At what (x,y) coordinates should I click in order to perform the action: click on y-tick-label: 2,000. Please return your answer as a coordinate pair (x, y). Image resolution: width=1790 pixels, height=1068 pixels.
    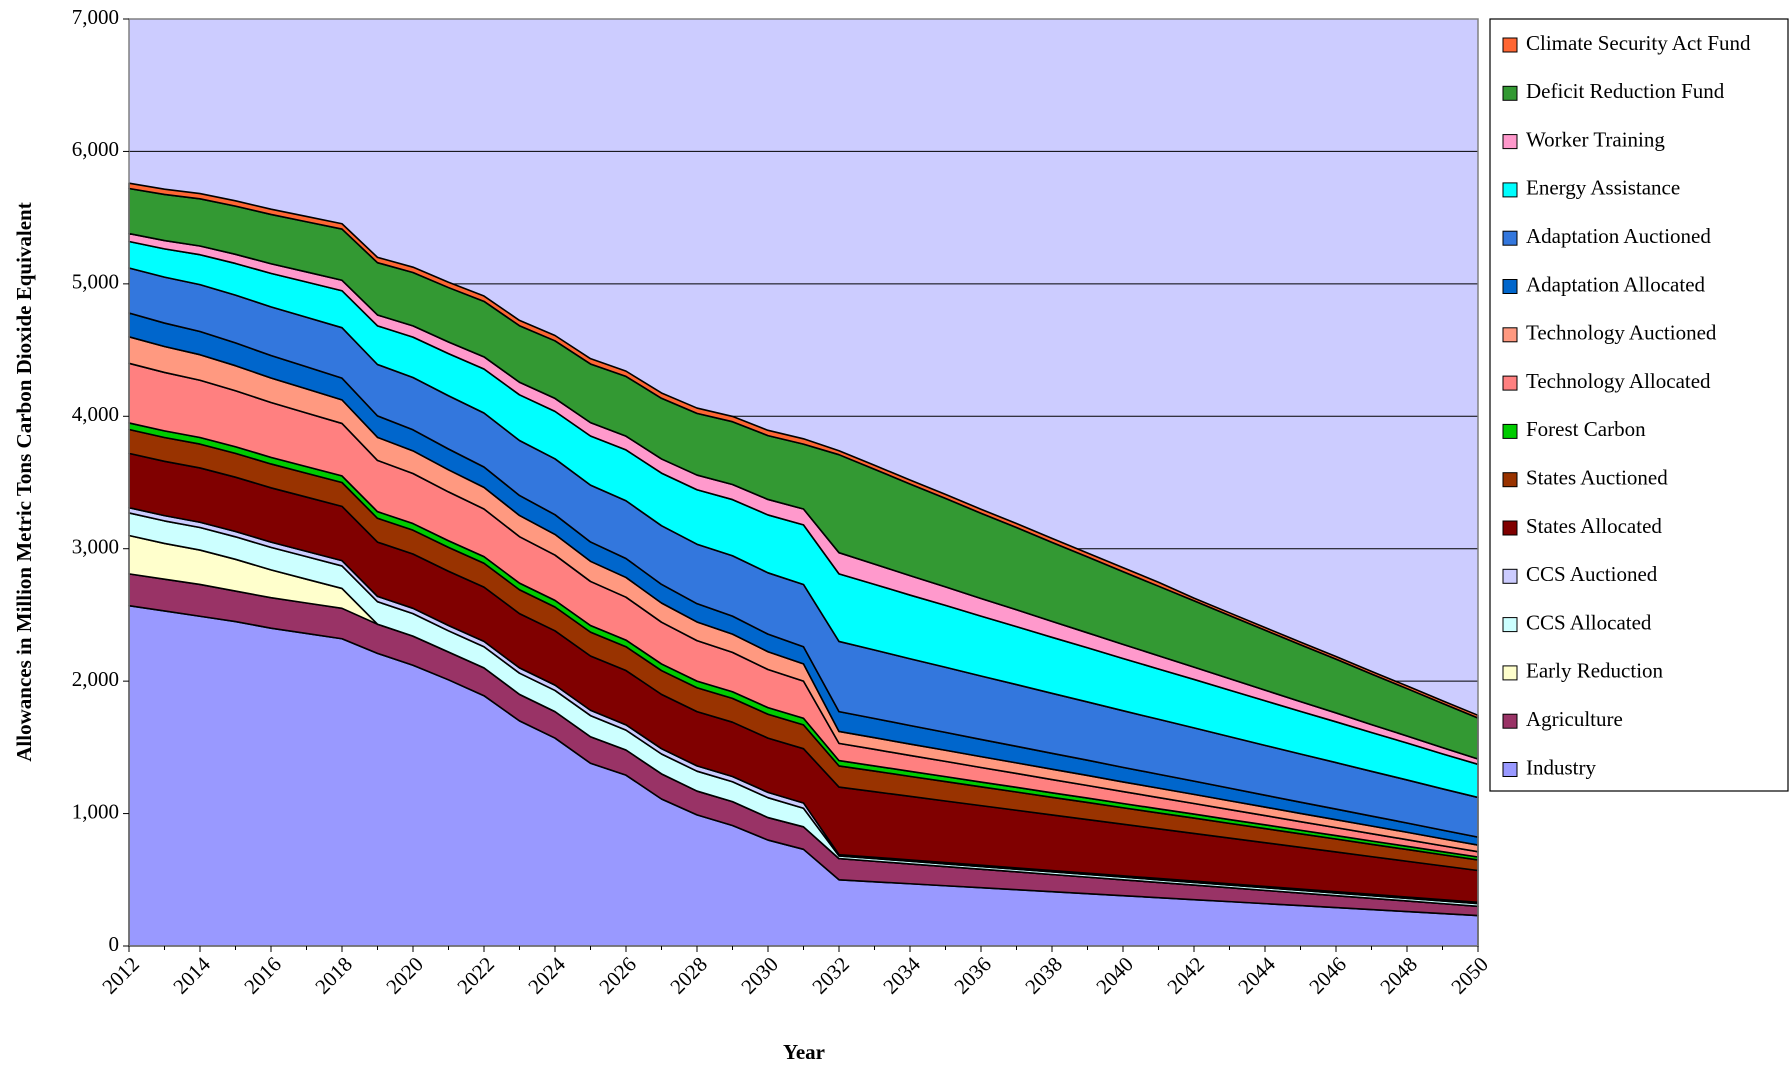
    Looking at the image, I should click on (95, 679).